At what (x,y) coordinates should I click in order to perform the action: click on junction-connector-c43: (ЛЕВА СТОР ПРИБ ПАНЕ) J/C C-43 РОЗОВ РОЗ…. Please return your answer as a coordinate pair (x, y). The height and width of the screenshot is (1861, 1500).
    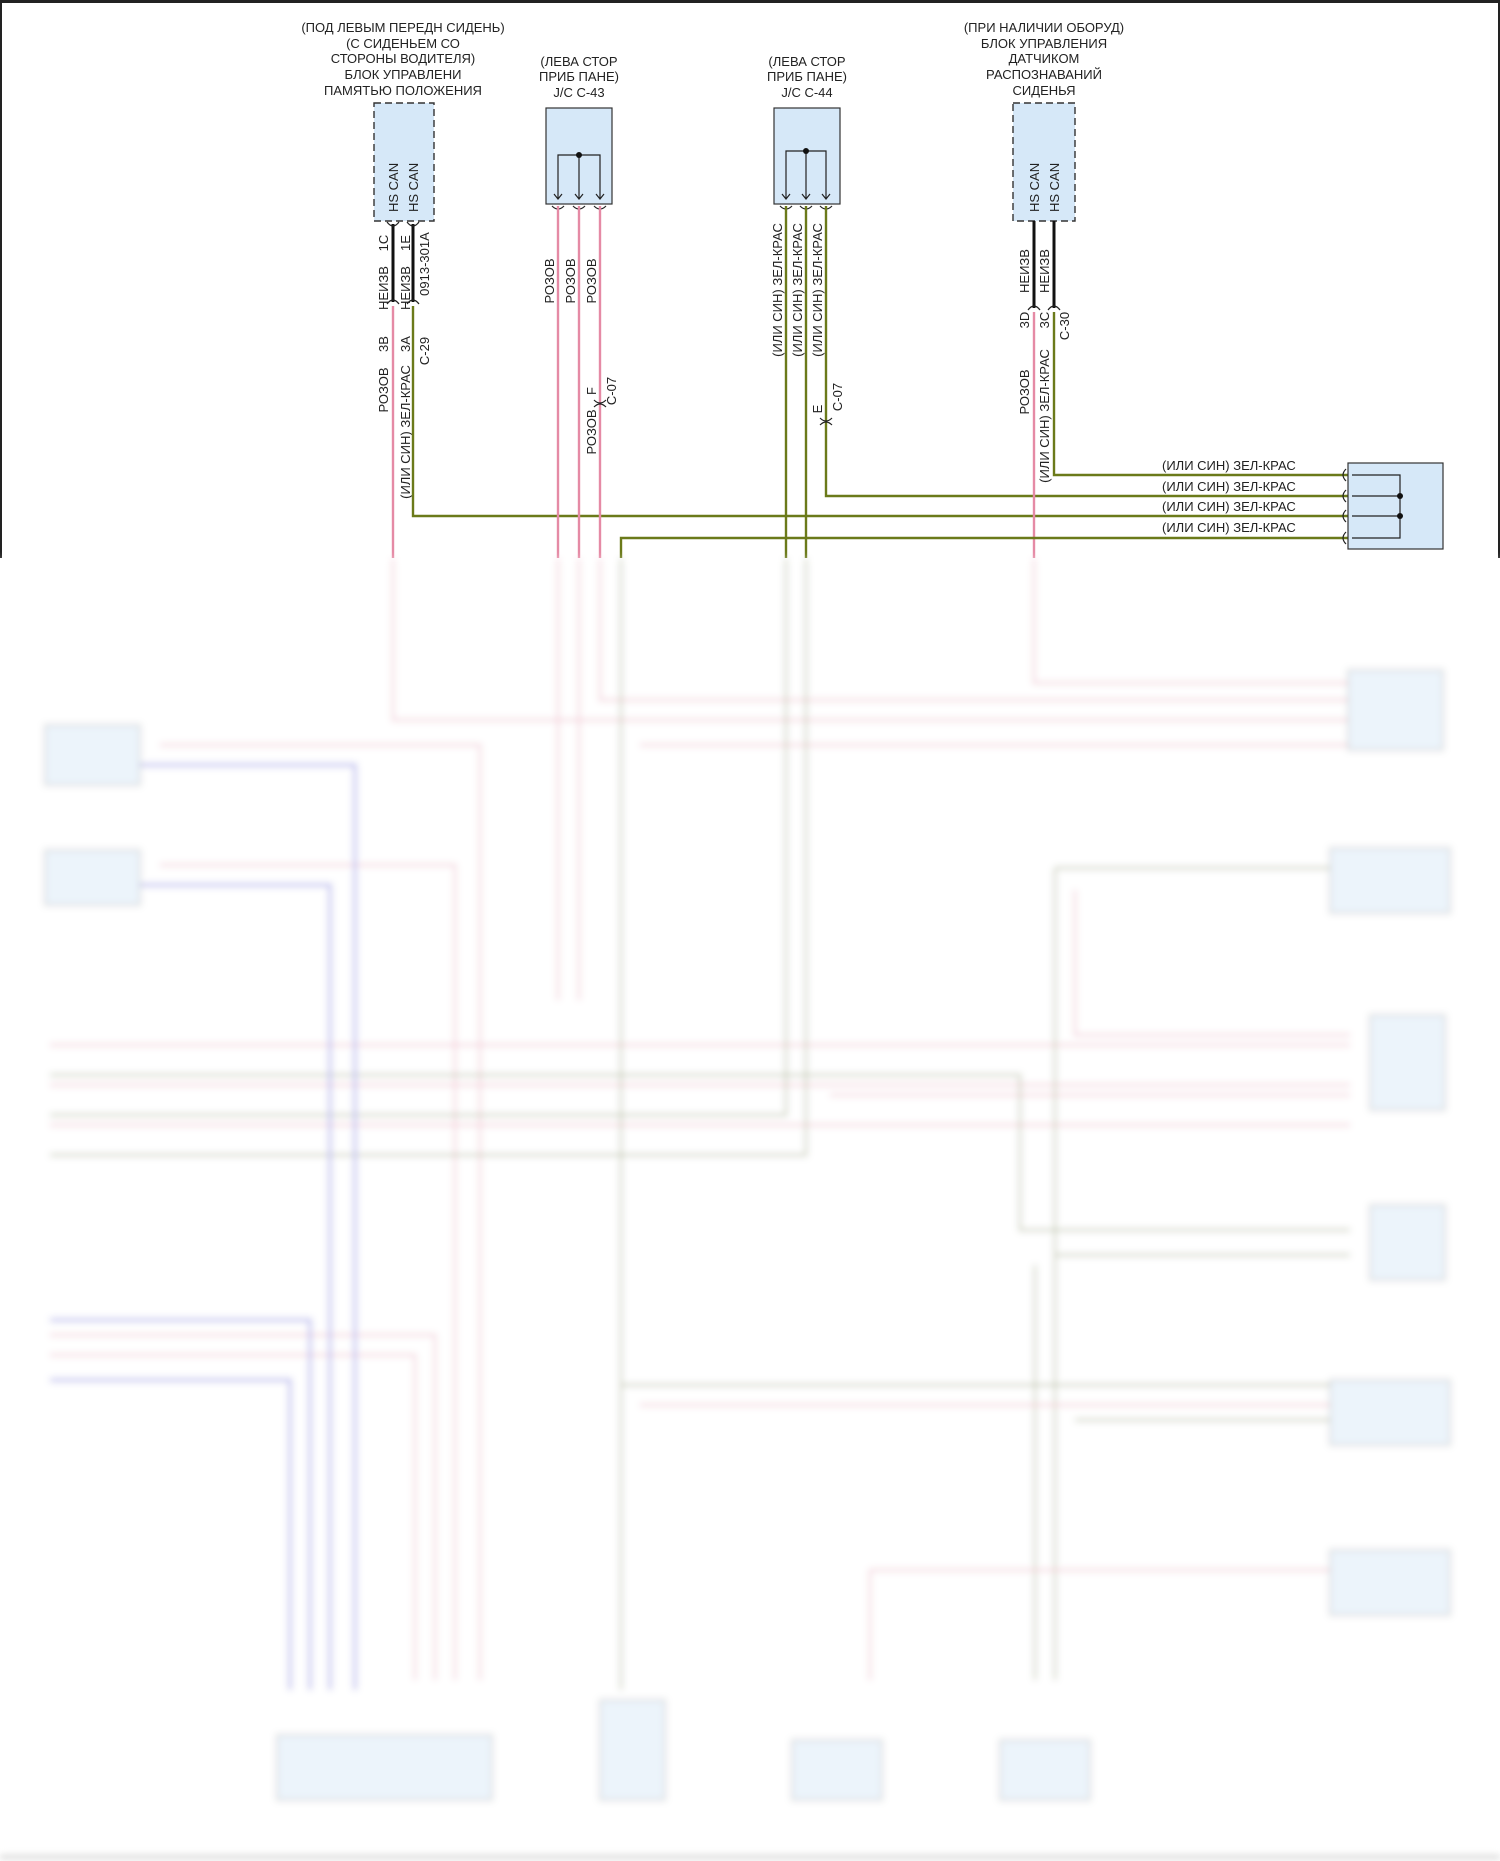
    Looking at the image, I should click on (579, 306).